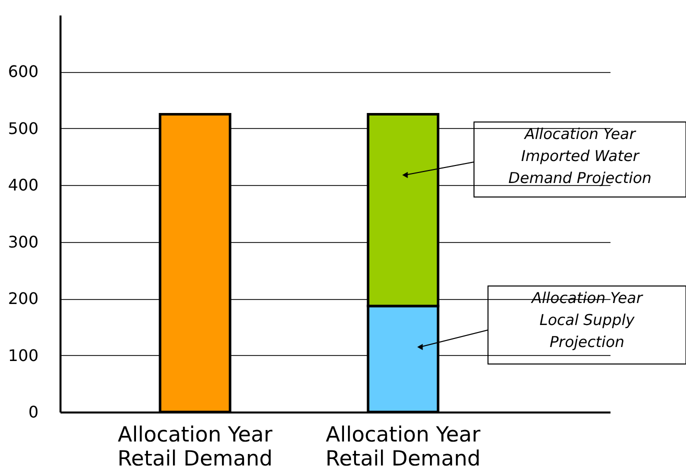 This screenshot has height=467, width=686. What do you see at coordinates (23, 355) in the screenshot?
I see `y-tick-label: 100` at bounding box center [23, 355].